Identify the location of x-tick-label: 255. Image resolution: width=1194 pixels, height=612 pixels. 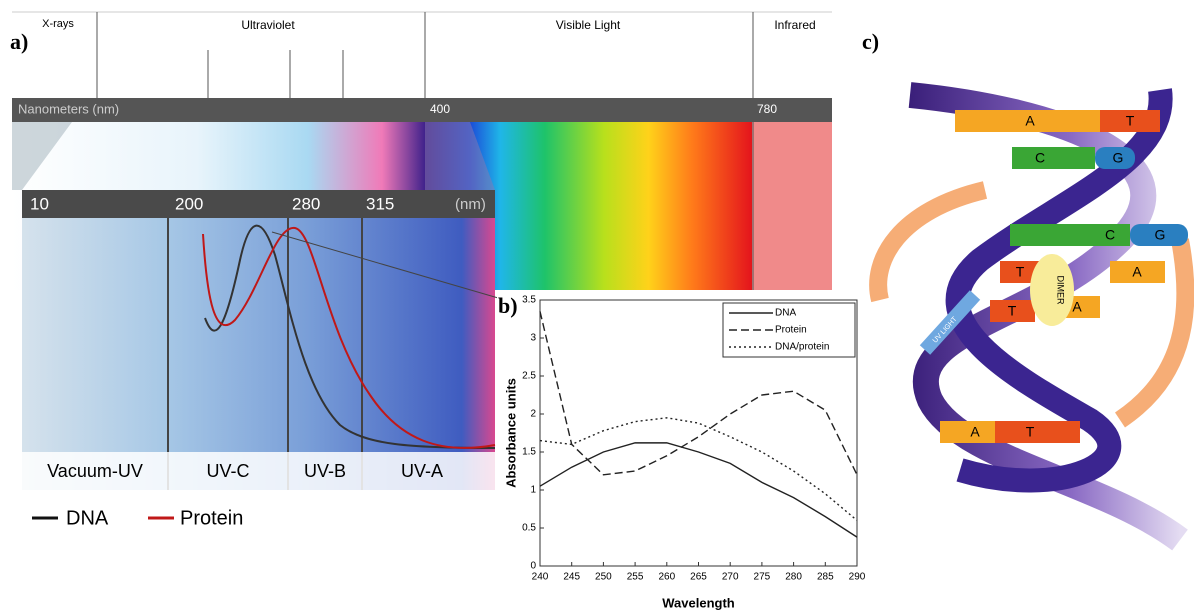
(635, 577).